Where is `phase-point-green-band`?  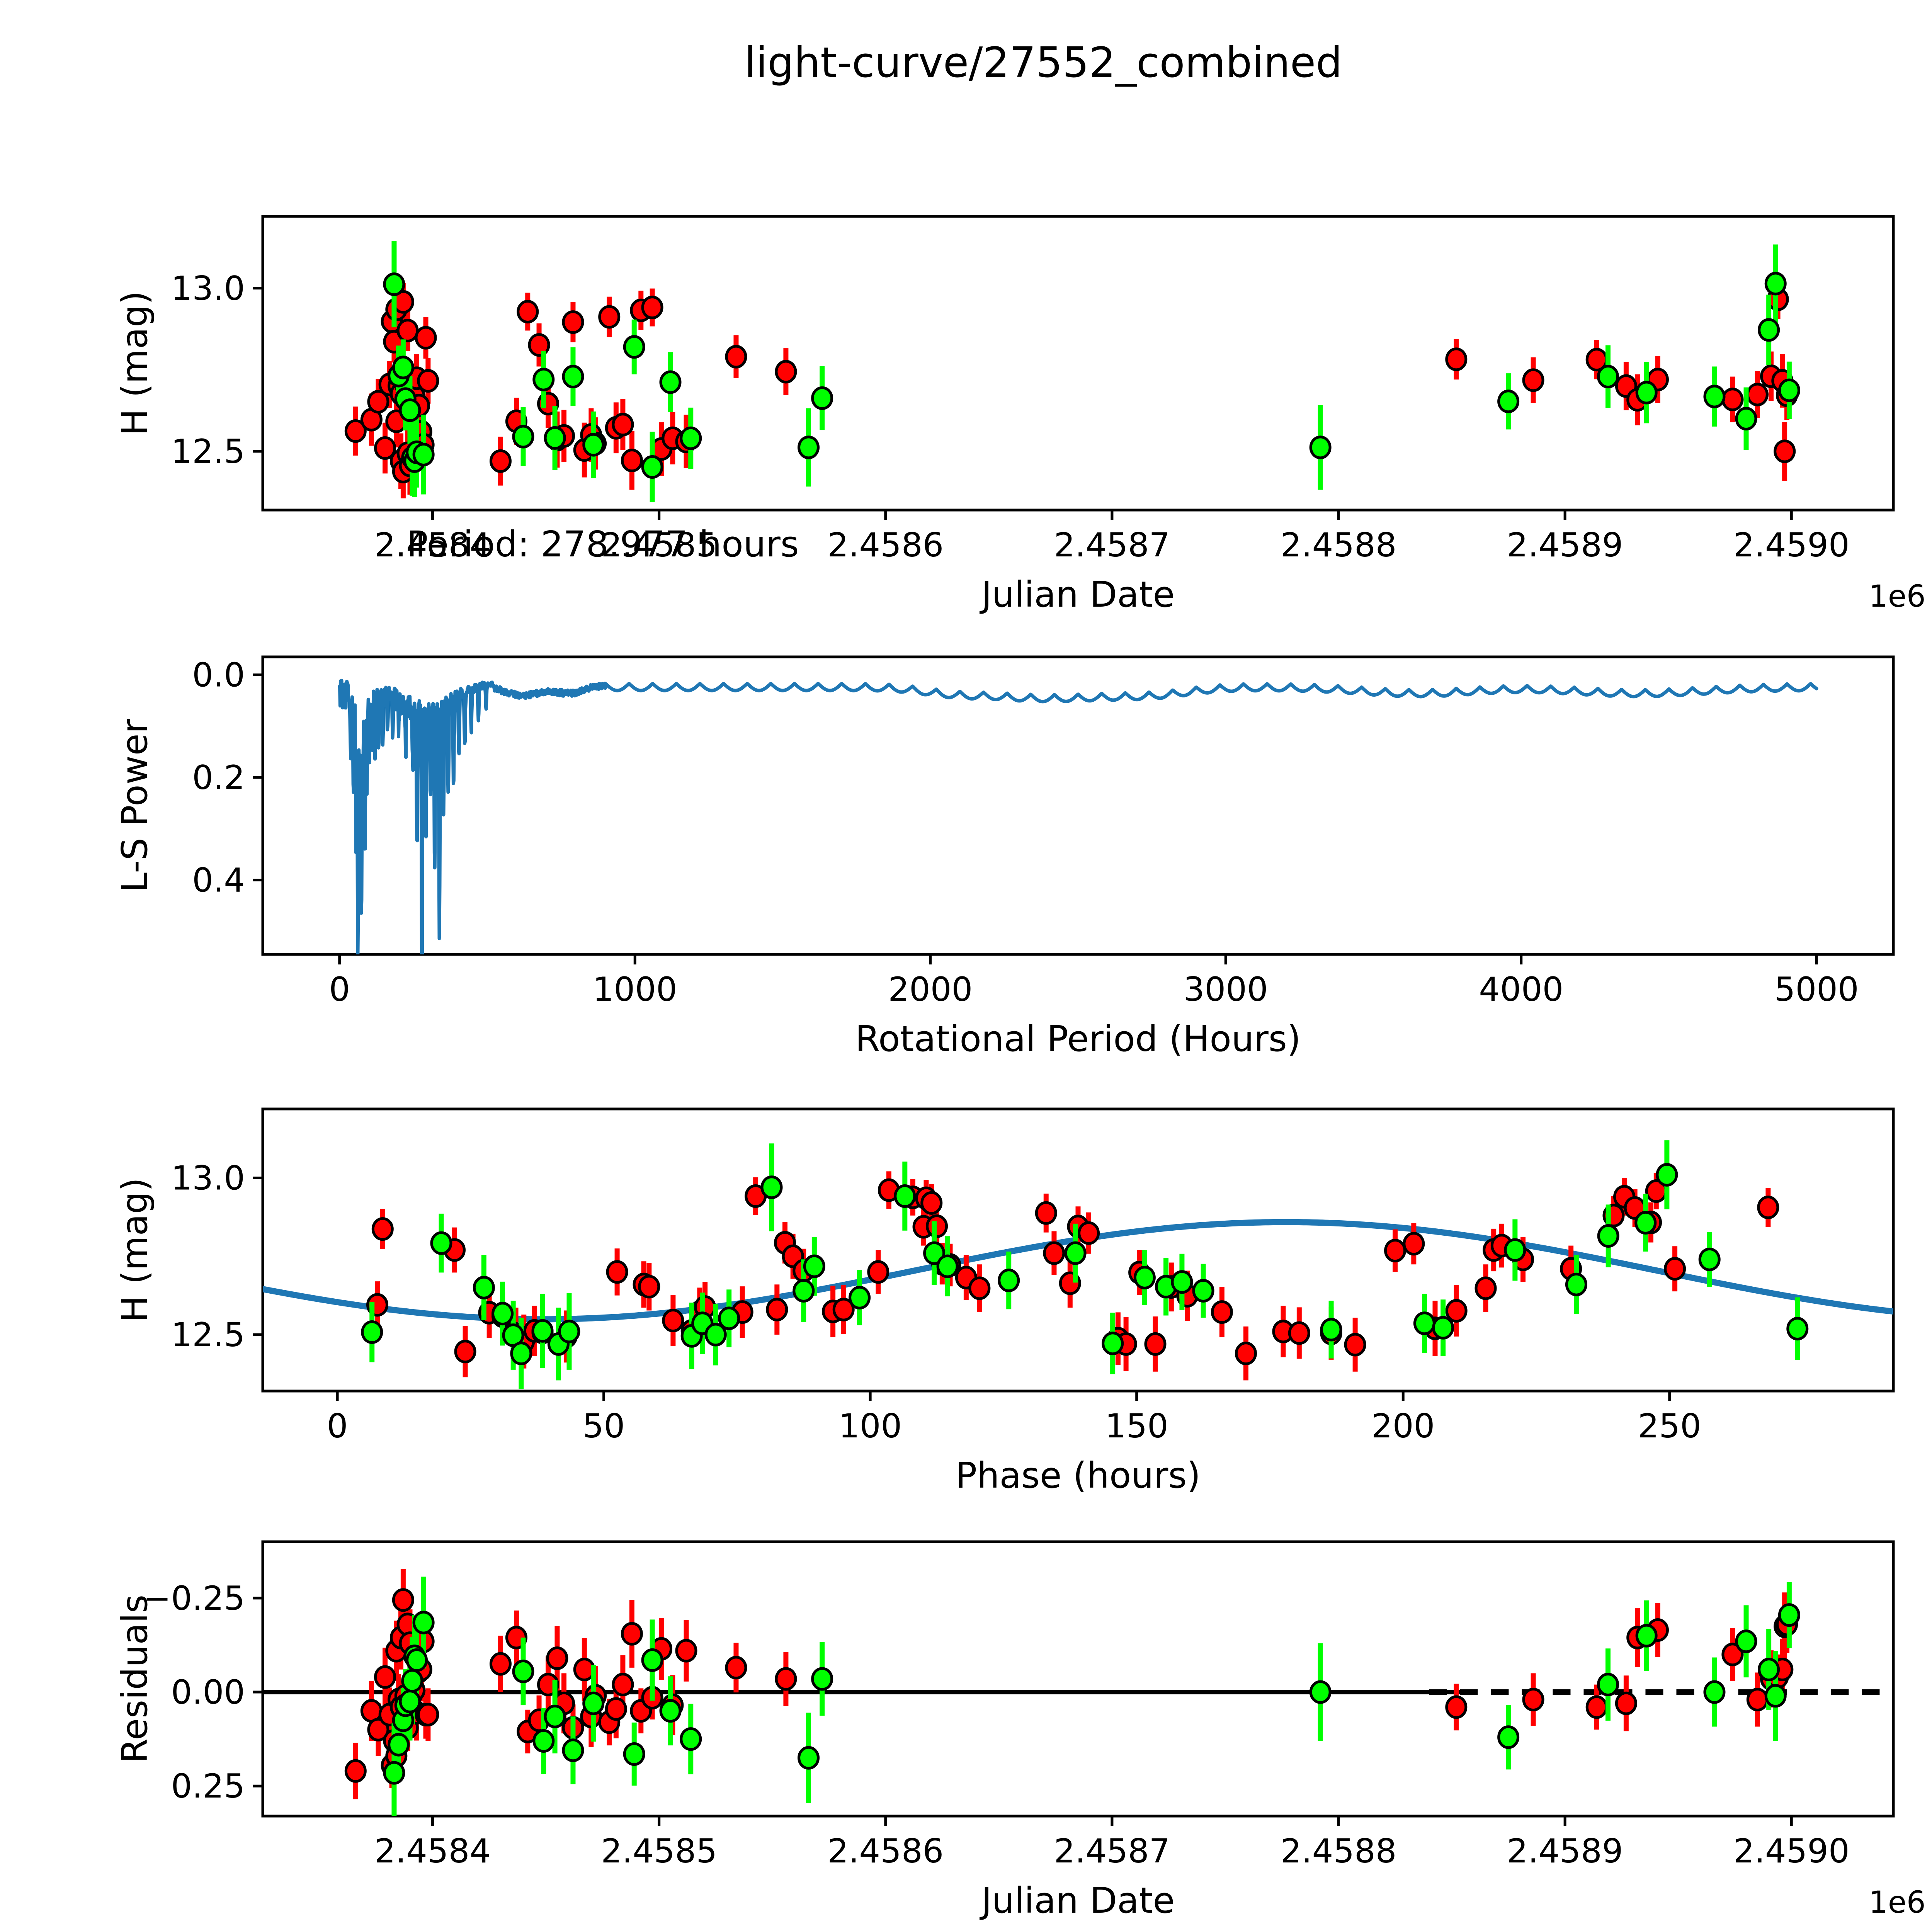
phase-point-green-band is located at coordinates (1085, 1264).